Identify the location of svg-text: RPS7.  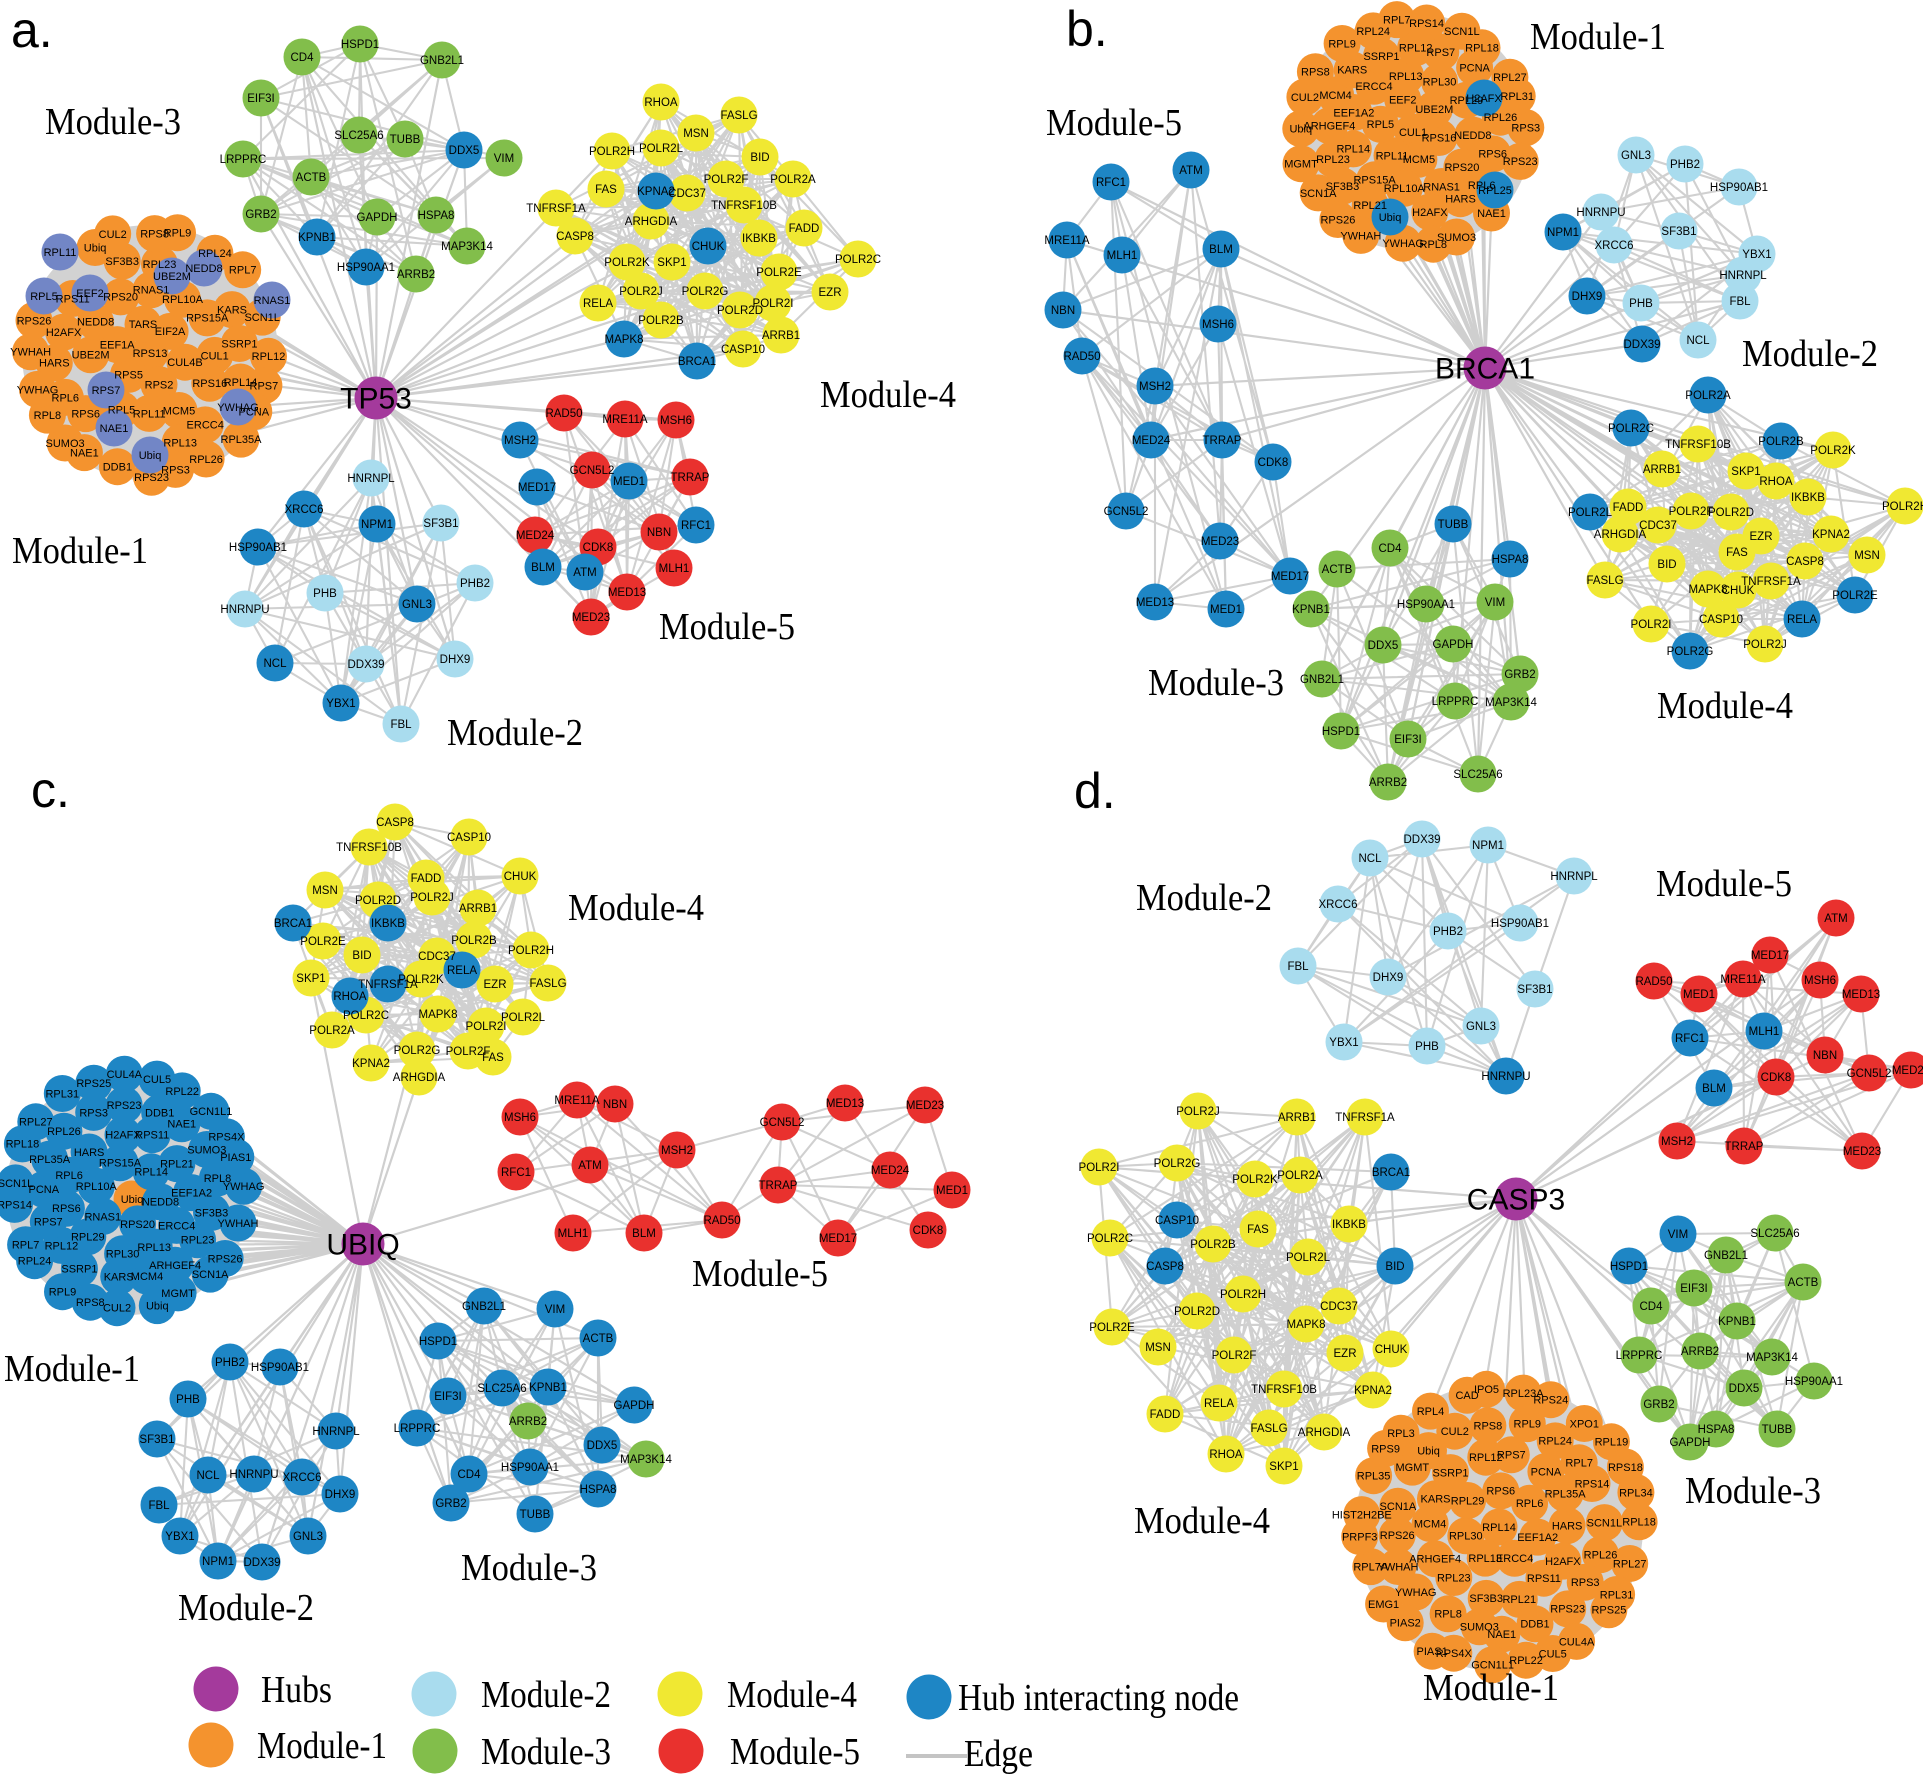
(106, 391).